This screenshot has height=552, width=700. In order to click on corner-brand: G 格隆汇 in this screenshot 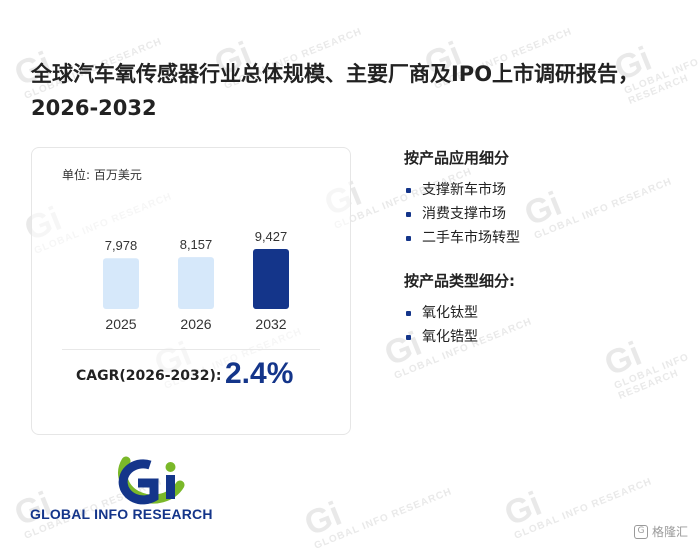, I will do `click(660, 531)`.